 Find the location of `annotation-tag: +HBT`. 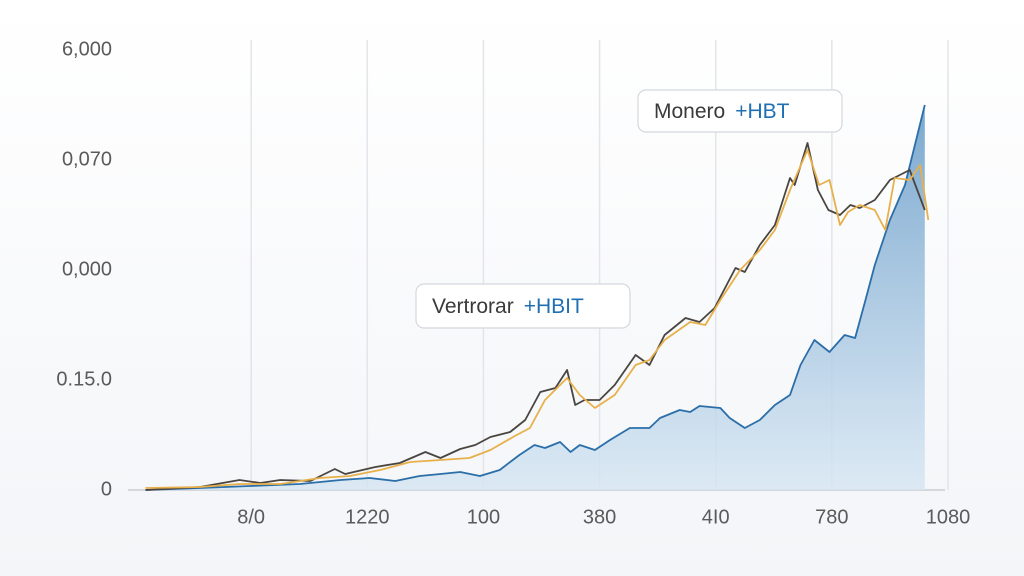

annotation-tag: +HBT is located at coordinates (762, 111).